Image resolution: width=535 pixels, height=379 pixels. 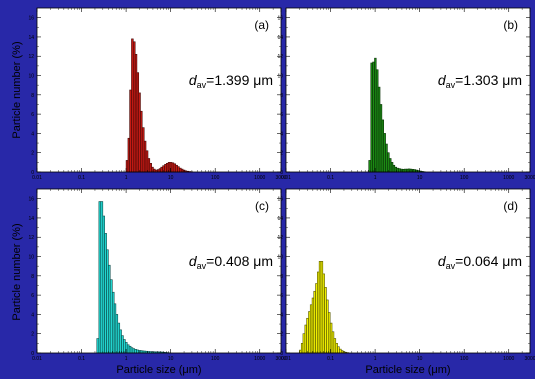 I want to click on y-axis-label-bottom: Particle number (%), so click(x=17, y=271).